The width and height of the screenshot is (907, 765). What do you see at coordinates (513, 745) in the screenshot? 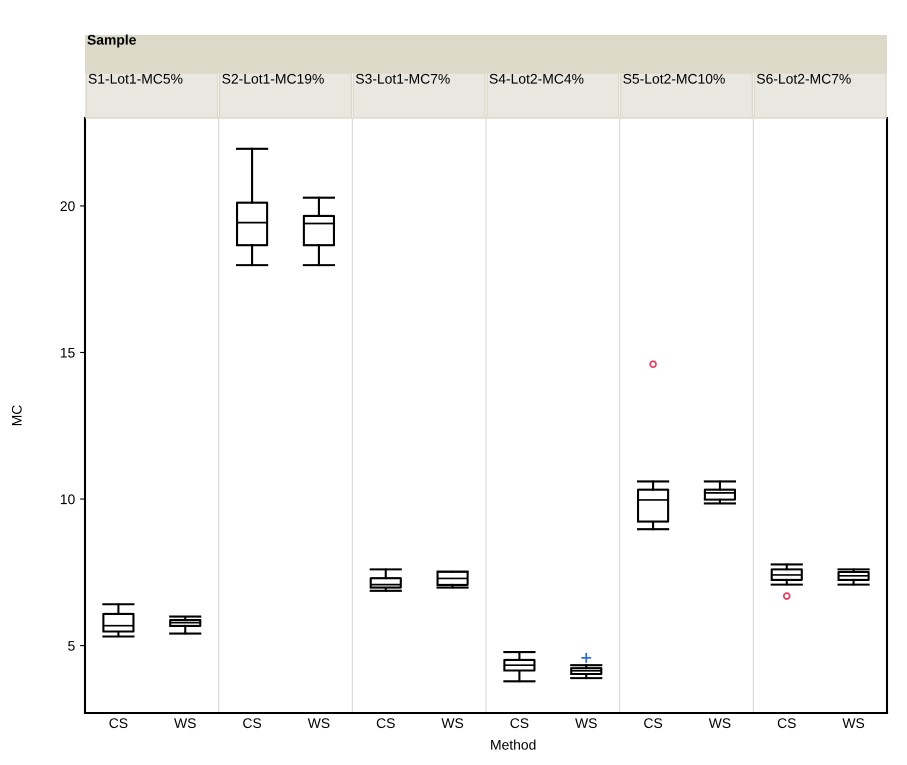
I see `x-axis-title: Method` at bounding box center [513, 745].